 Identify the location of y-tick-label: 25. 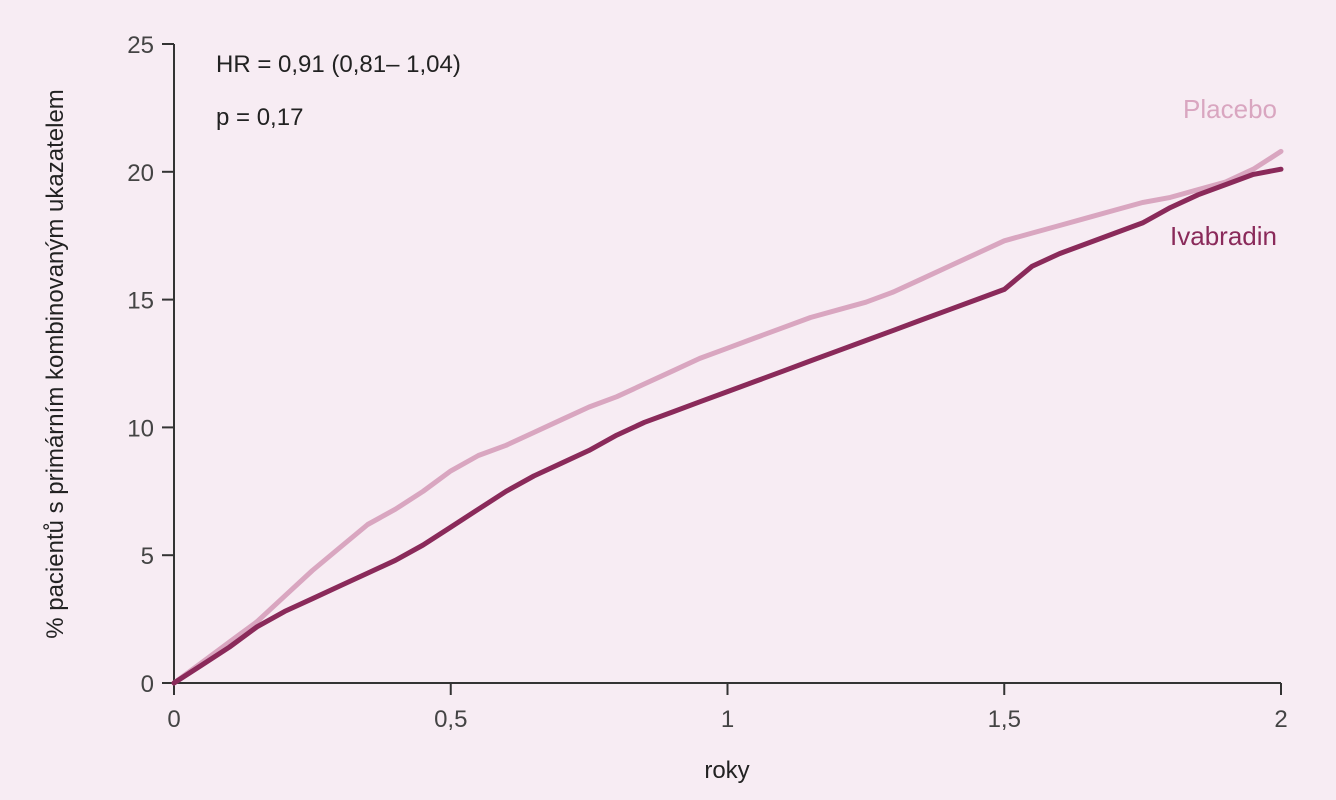
(140, 45).